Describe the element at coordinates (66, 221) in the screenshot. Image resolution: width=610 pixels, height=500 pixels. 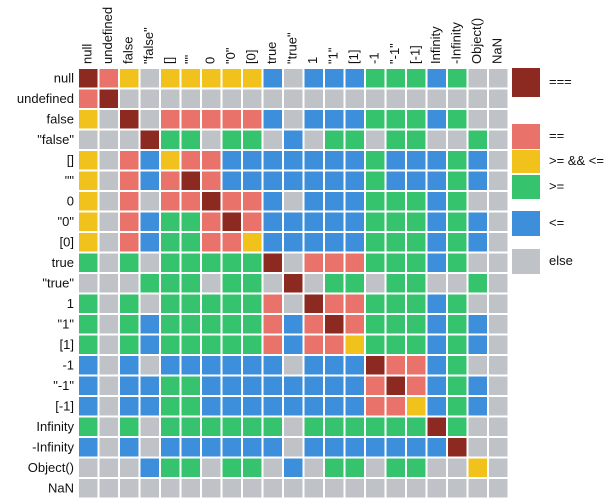
I see `row-label: "0"` at that location.